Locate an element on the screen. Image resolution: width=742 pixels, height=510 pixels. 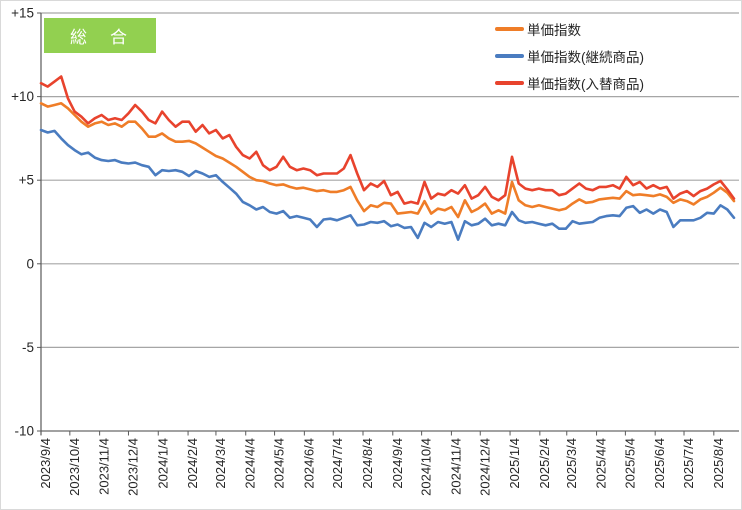
x-axis-label: 2024/3/4 is located at coordinates (220, 463).